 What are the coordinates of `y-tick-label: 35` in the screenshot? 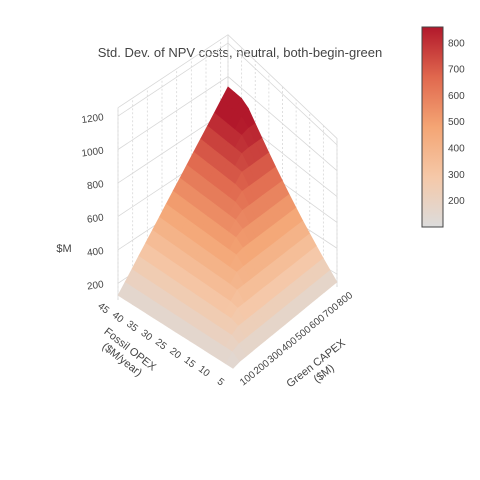 It's located at (132, 327).